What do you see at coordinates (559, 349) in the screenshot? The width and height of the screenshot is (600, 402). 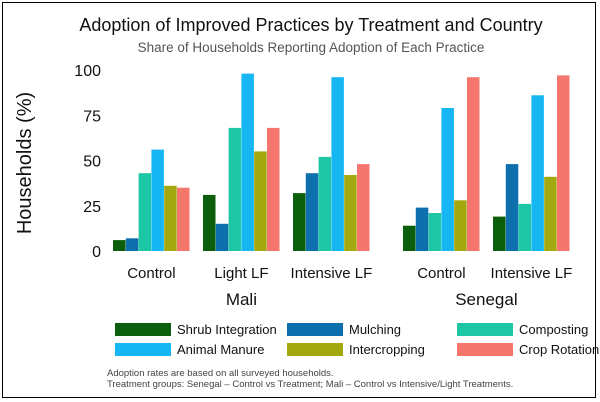 I see `legend-label: Crop Rotation` at bounding box center [559, 349].